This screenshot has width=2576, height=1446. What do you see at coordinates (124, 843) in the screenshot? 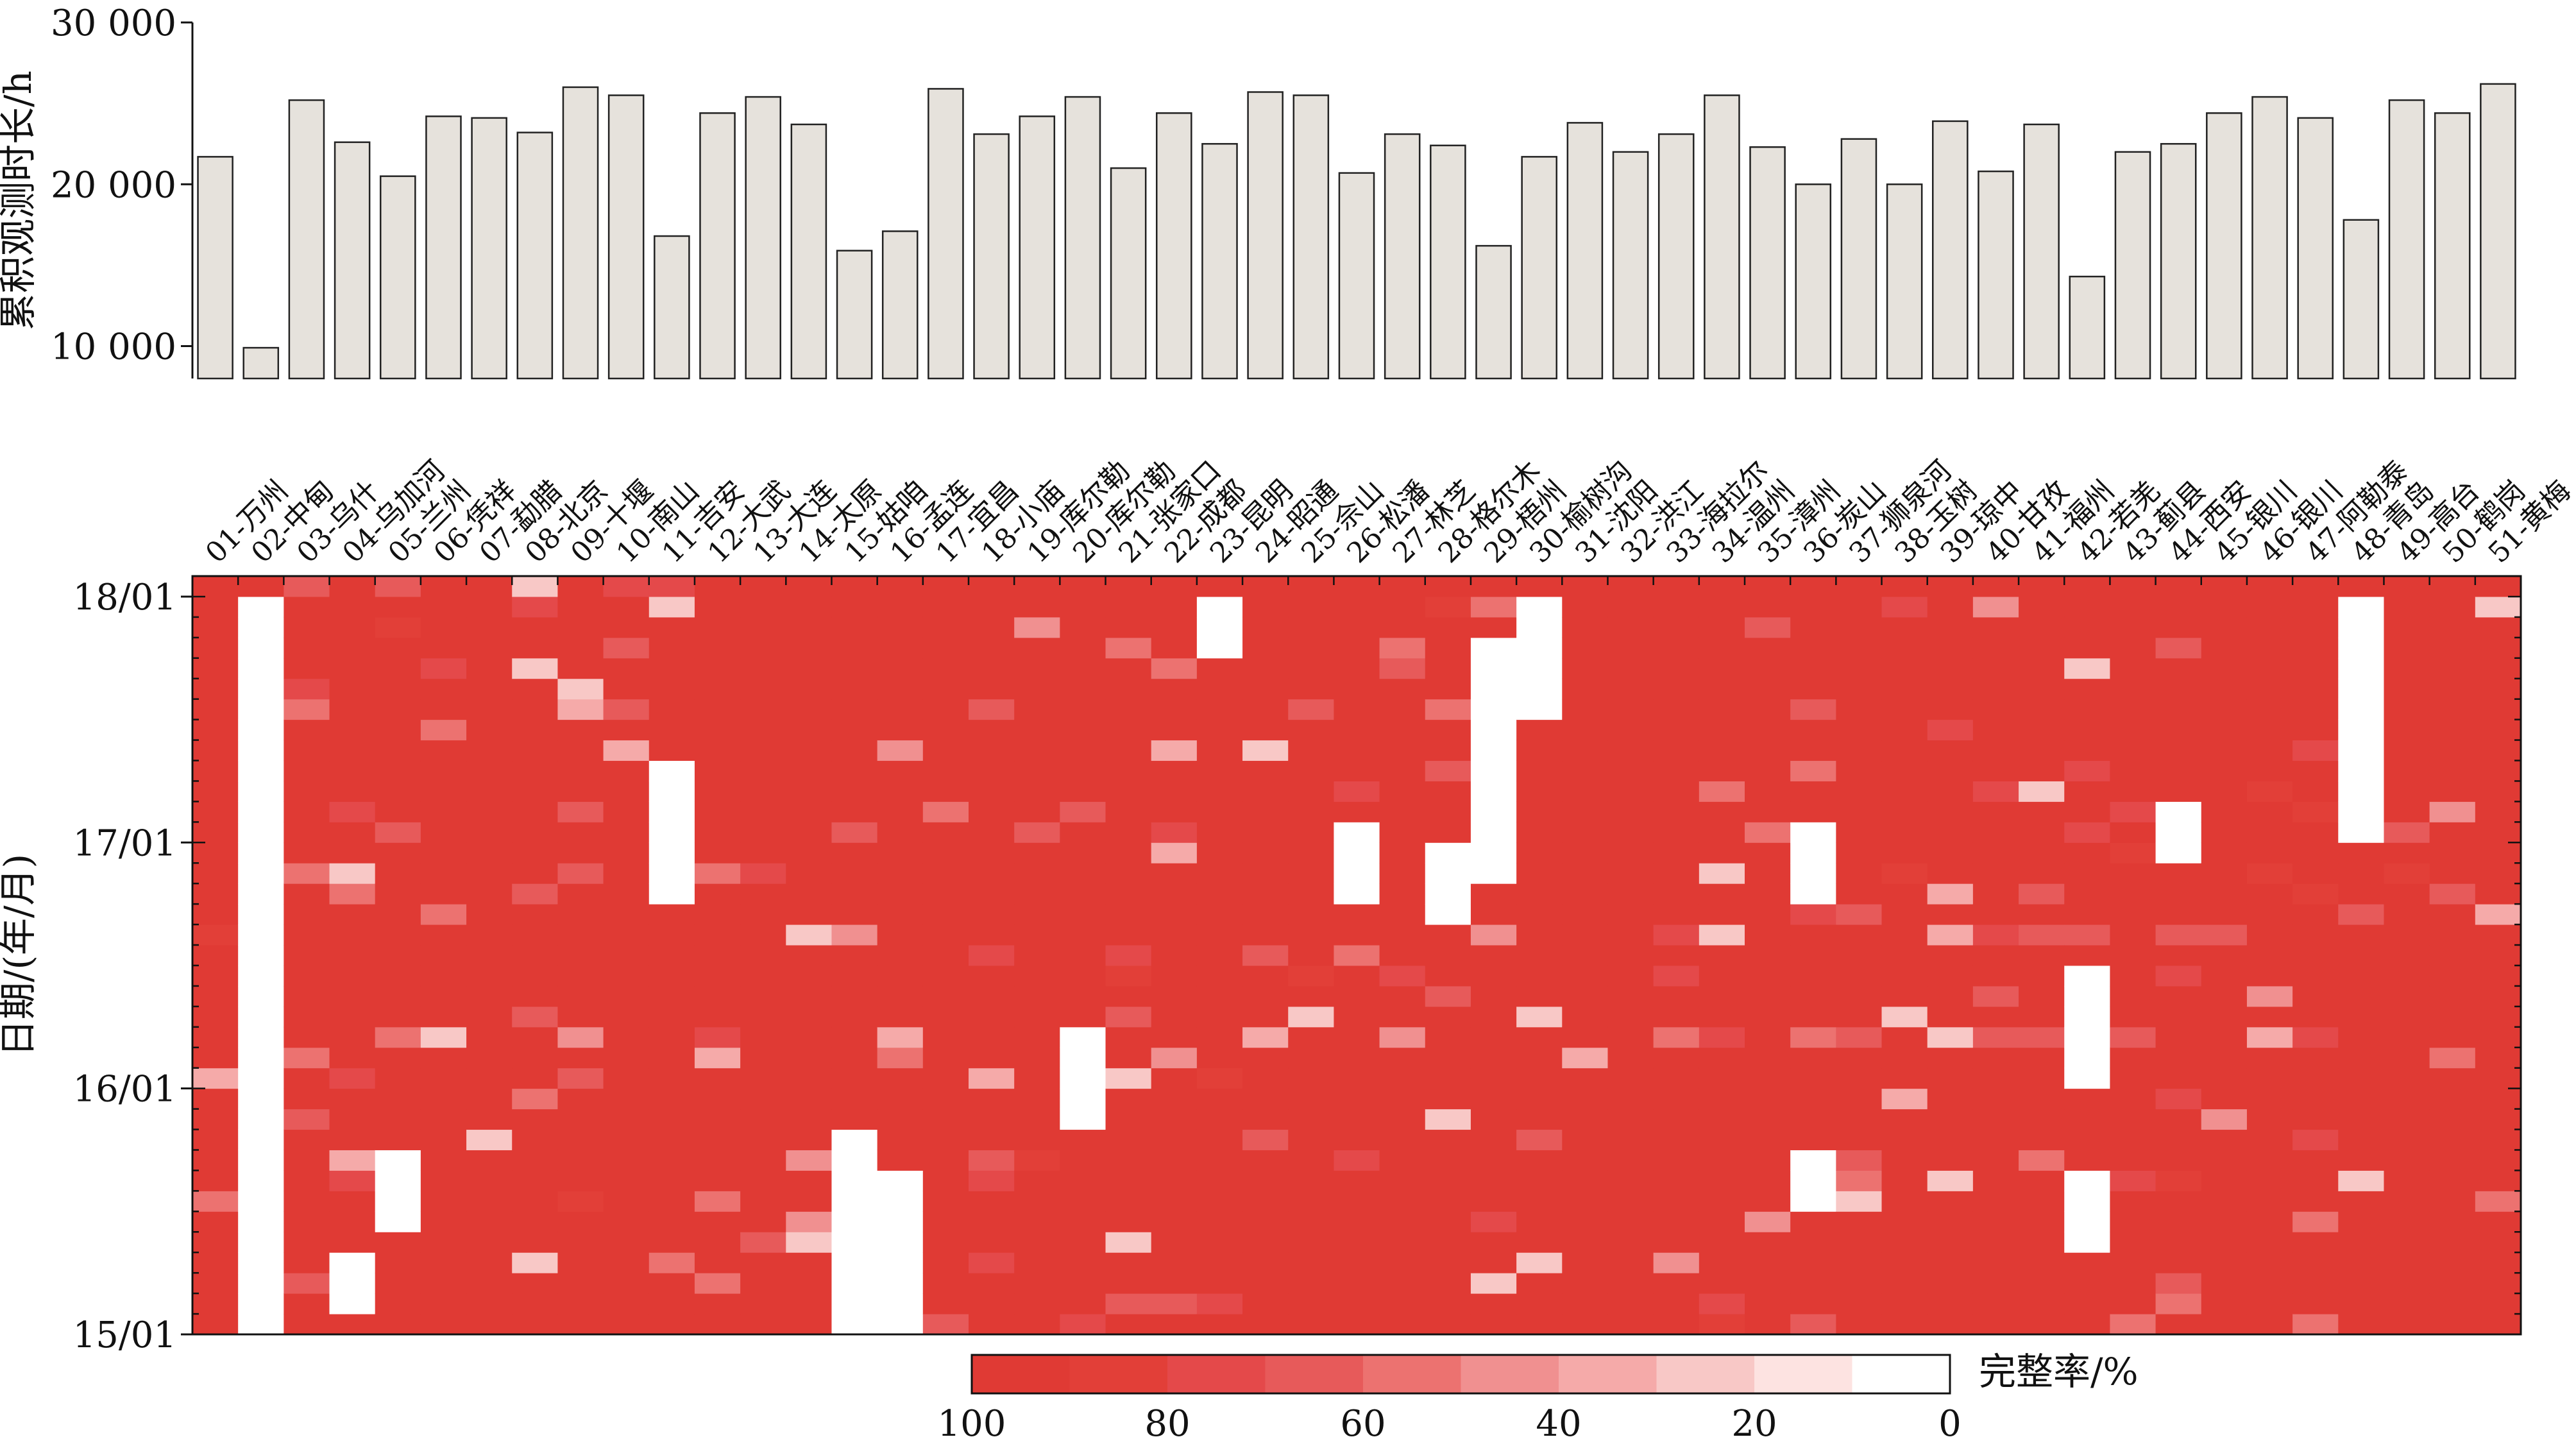
I see `heat-y-tick-label: 17/01` at bounding box center [124, 843].